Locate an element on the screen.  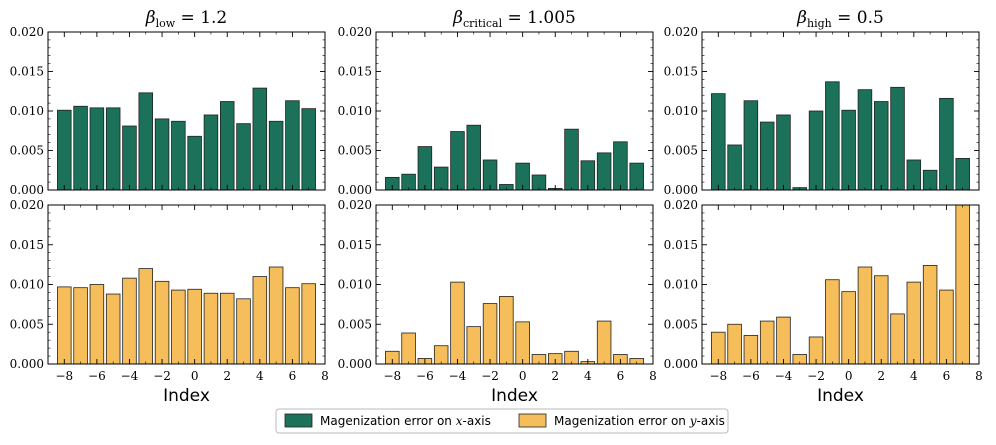
bar-y-2--4 is located at coordinates (783, 340).